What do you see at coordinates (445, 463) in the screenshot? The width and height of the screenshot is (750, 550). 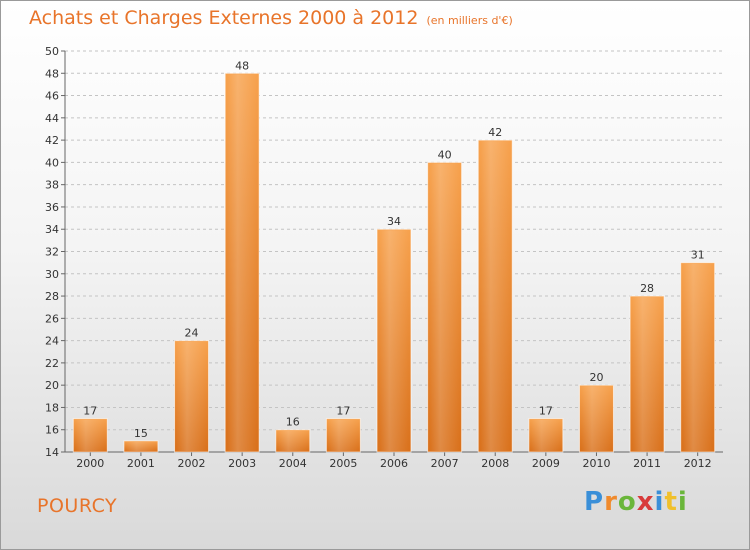 I see `x-tick-label: 2007` at bounding box center [445, 463].